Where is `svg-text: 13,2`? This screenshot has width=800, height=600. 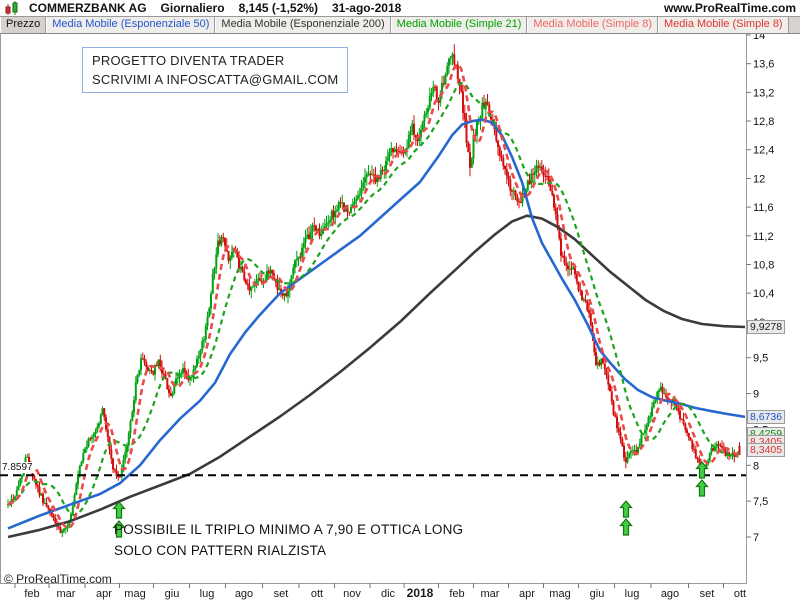 svg-text: 13,2 is located at coordinates (763, 93).